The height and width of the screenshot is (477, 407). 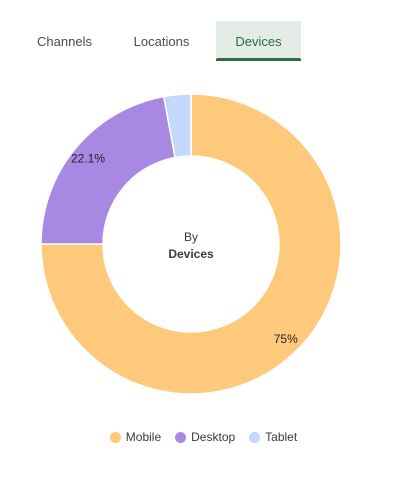 What do you see at coordinates (115, 437) in the screenshot?
I see `legend-swatch-mobile` at bounding box center [115, 437].